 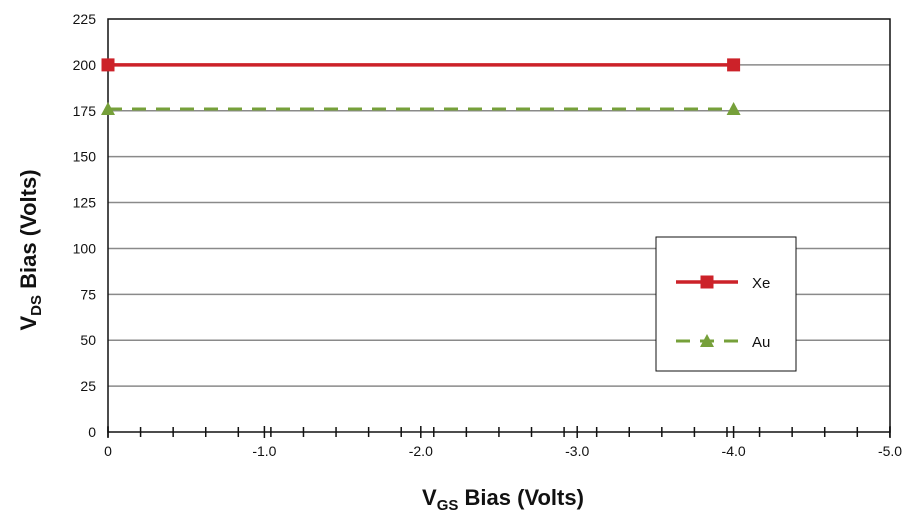 I want to click on series-xe, so click(x=421, y=65).